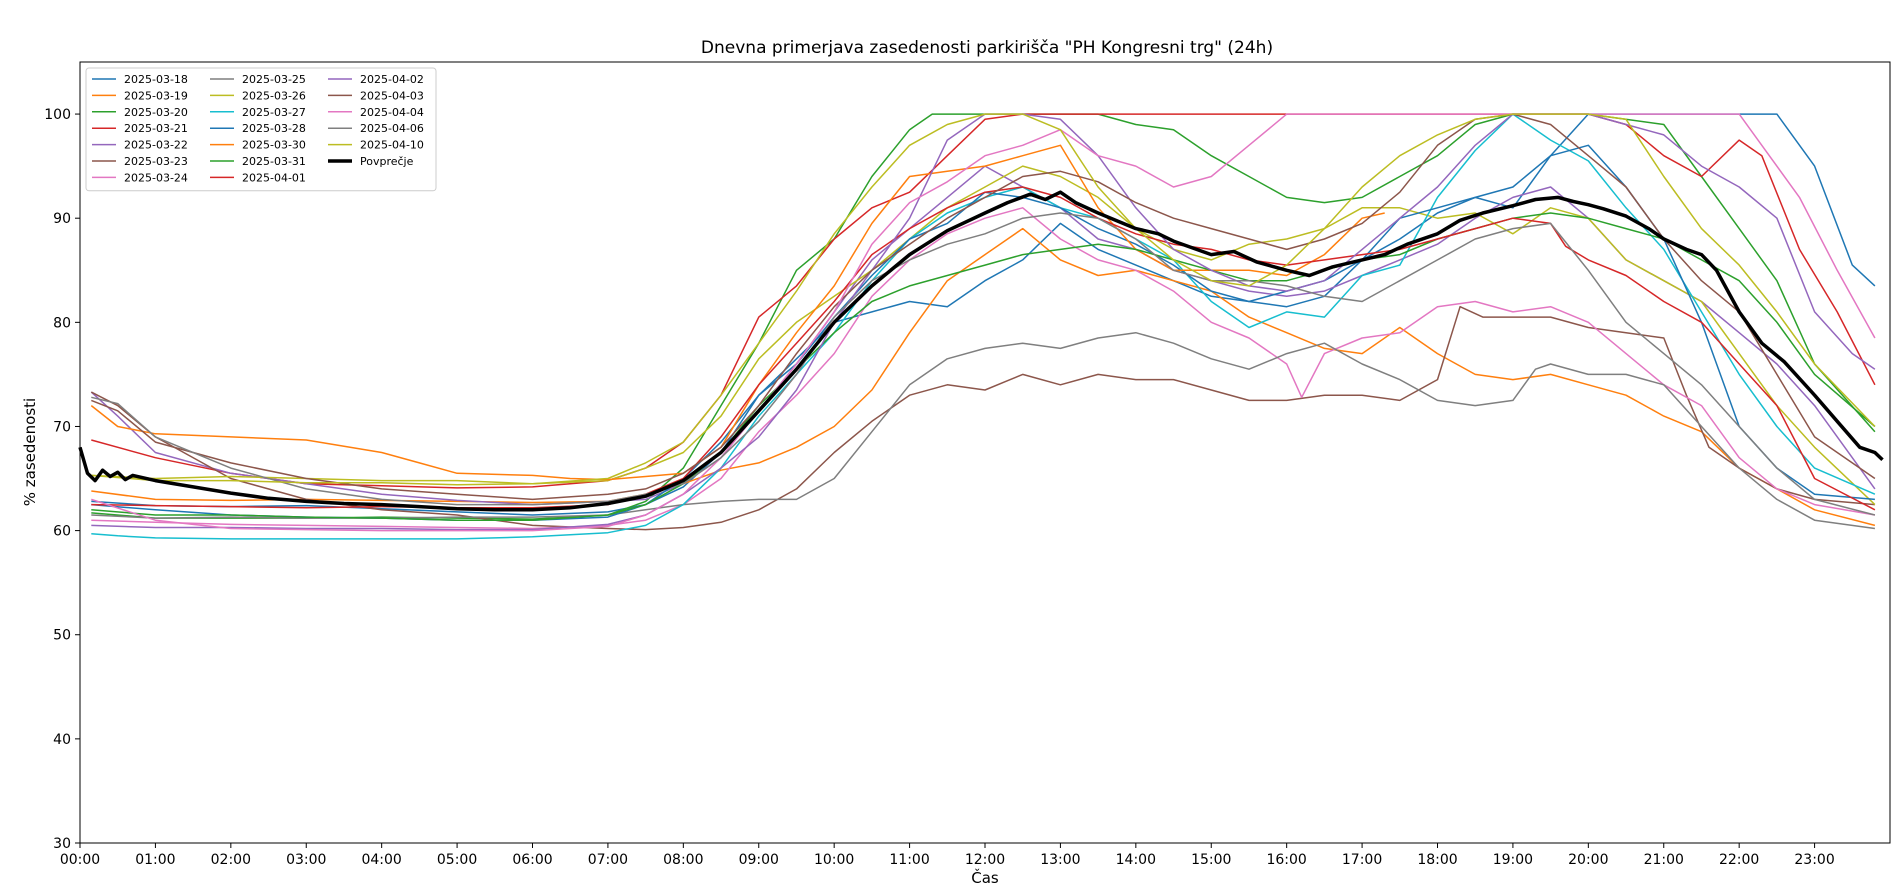  What do you see at coordinates (381, 860) in the screenshot?
I see `x-tick-label: 04:00` at bounding box center [381, 860].